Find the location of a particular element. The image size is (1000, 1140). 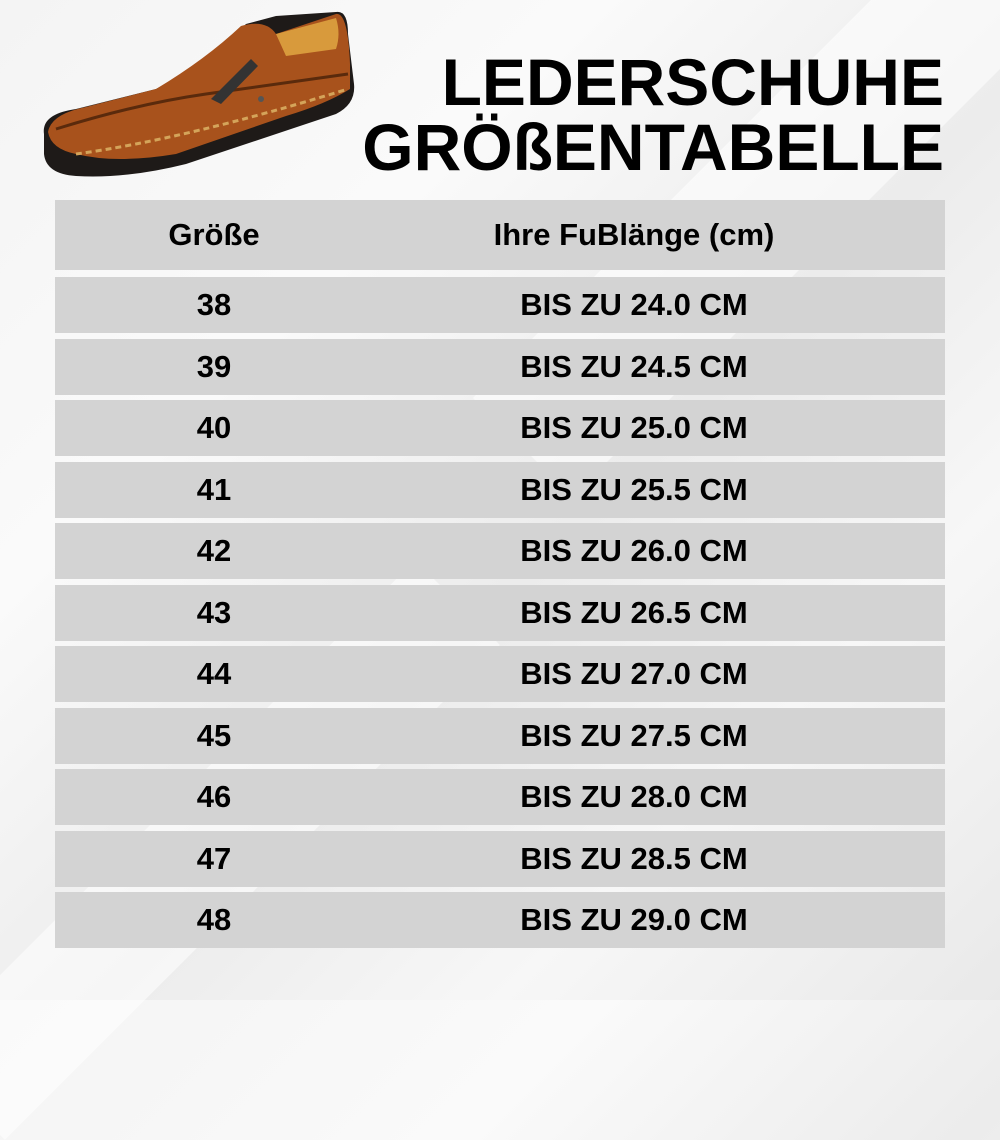

page-title: LEDERSCHUHE GRÖßENTABELLE is located at coordinates (653, 114).